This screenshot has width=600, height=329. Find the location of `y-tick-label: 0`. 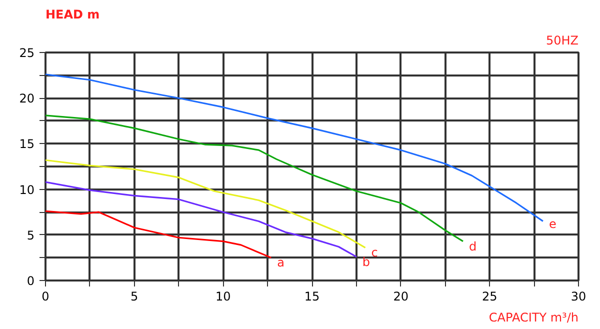

y-tick-label: 0 is located at coordinates (30, 281).